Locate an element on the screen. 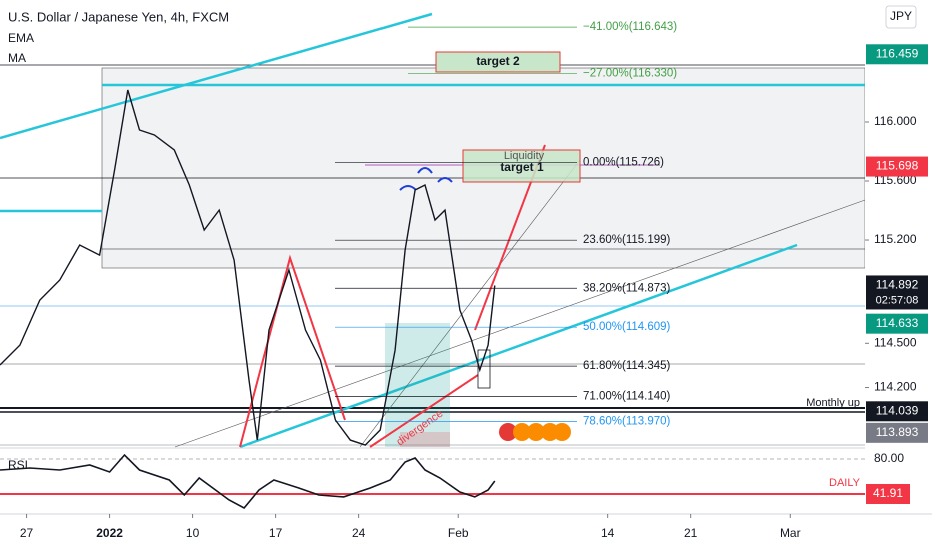 This screenshot has height=550, width=932. currency-button is located at coordinates (901, 17).